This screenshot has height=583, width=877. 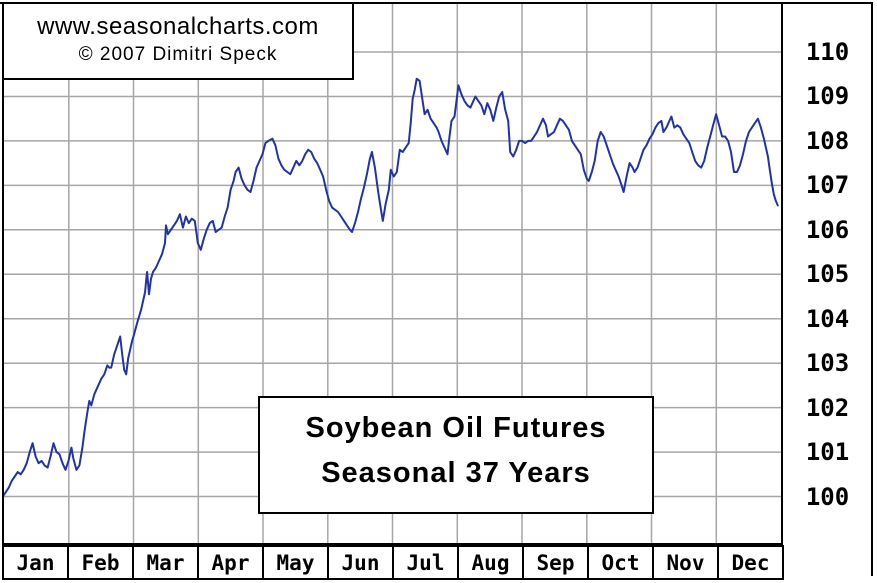 I want to click on x-axis-month-label: May, so click(x=294, y=562).